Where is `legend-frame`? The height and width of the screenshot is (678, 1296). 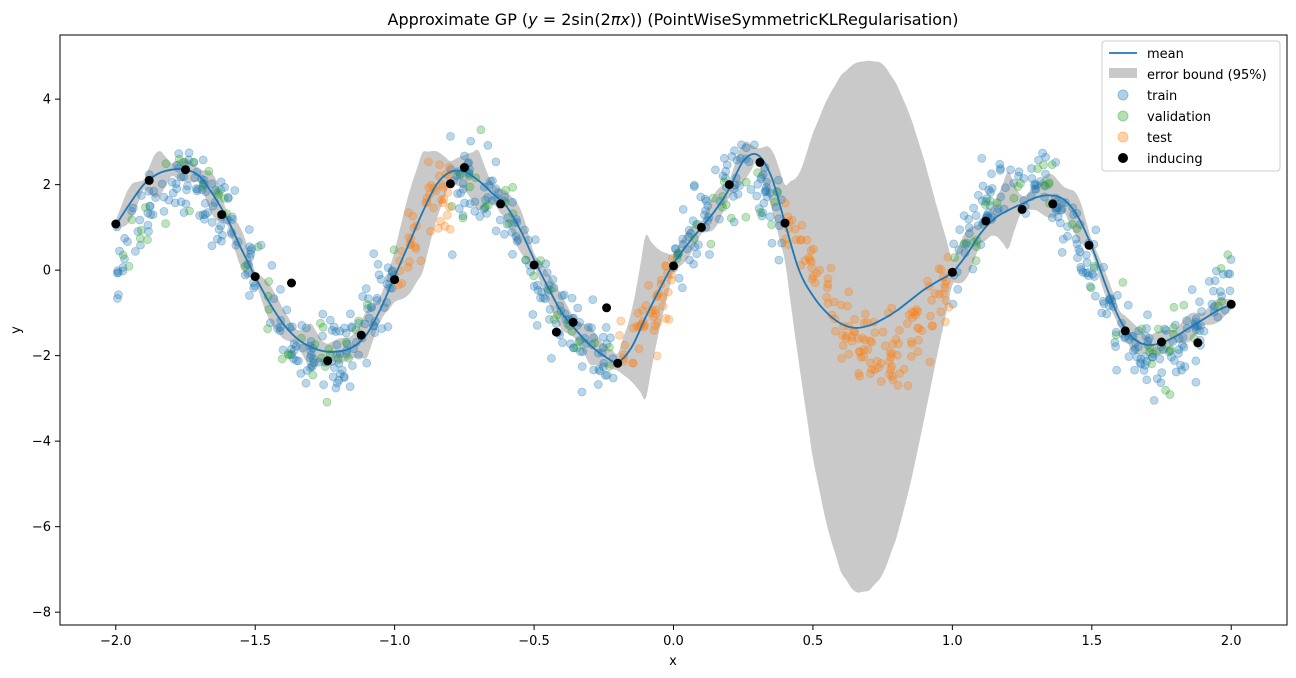
legend-frame is located at coordinates (1191, 106).